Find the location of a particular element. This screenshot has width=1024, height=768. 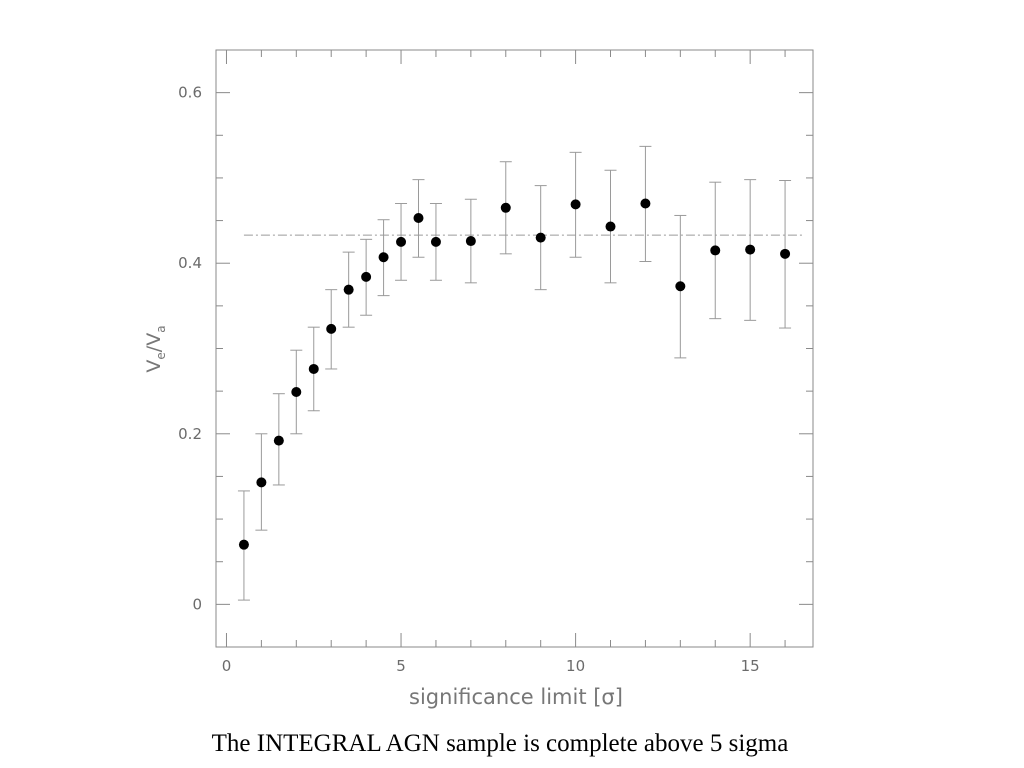

y-axis-title-sub-e: e is located at coordinates (161, 355).